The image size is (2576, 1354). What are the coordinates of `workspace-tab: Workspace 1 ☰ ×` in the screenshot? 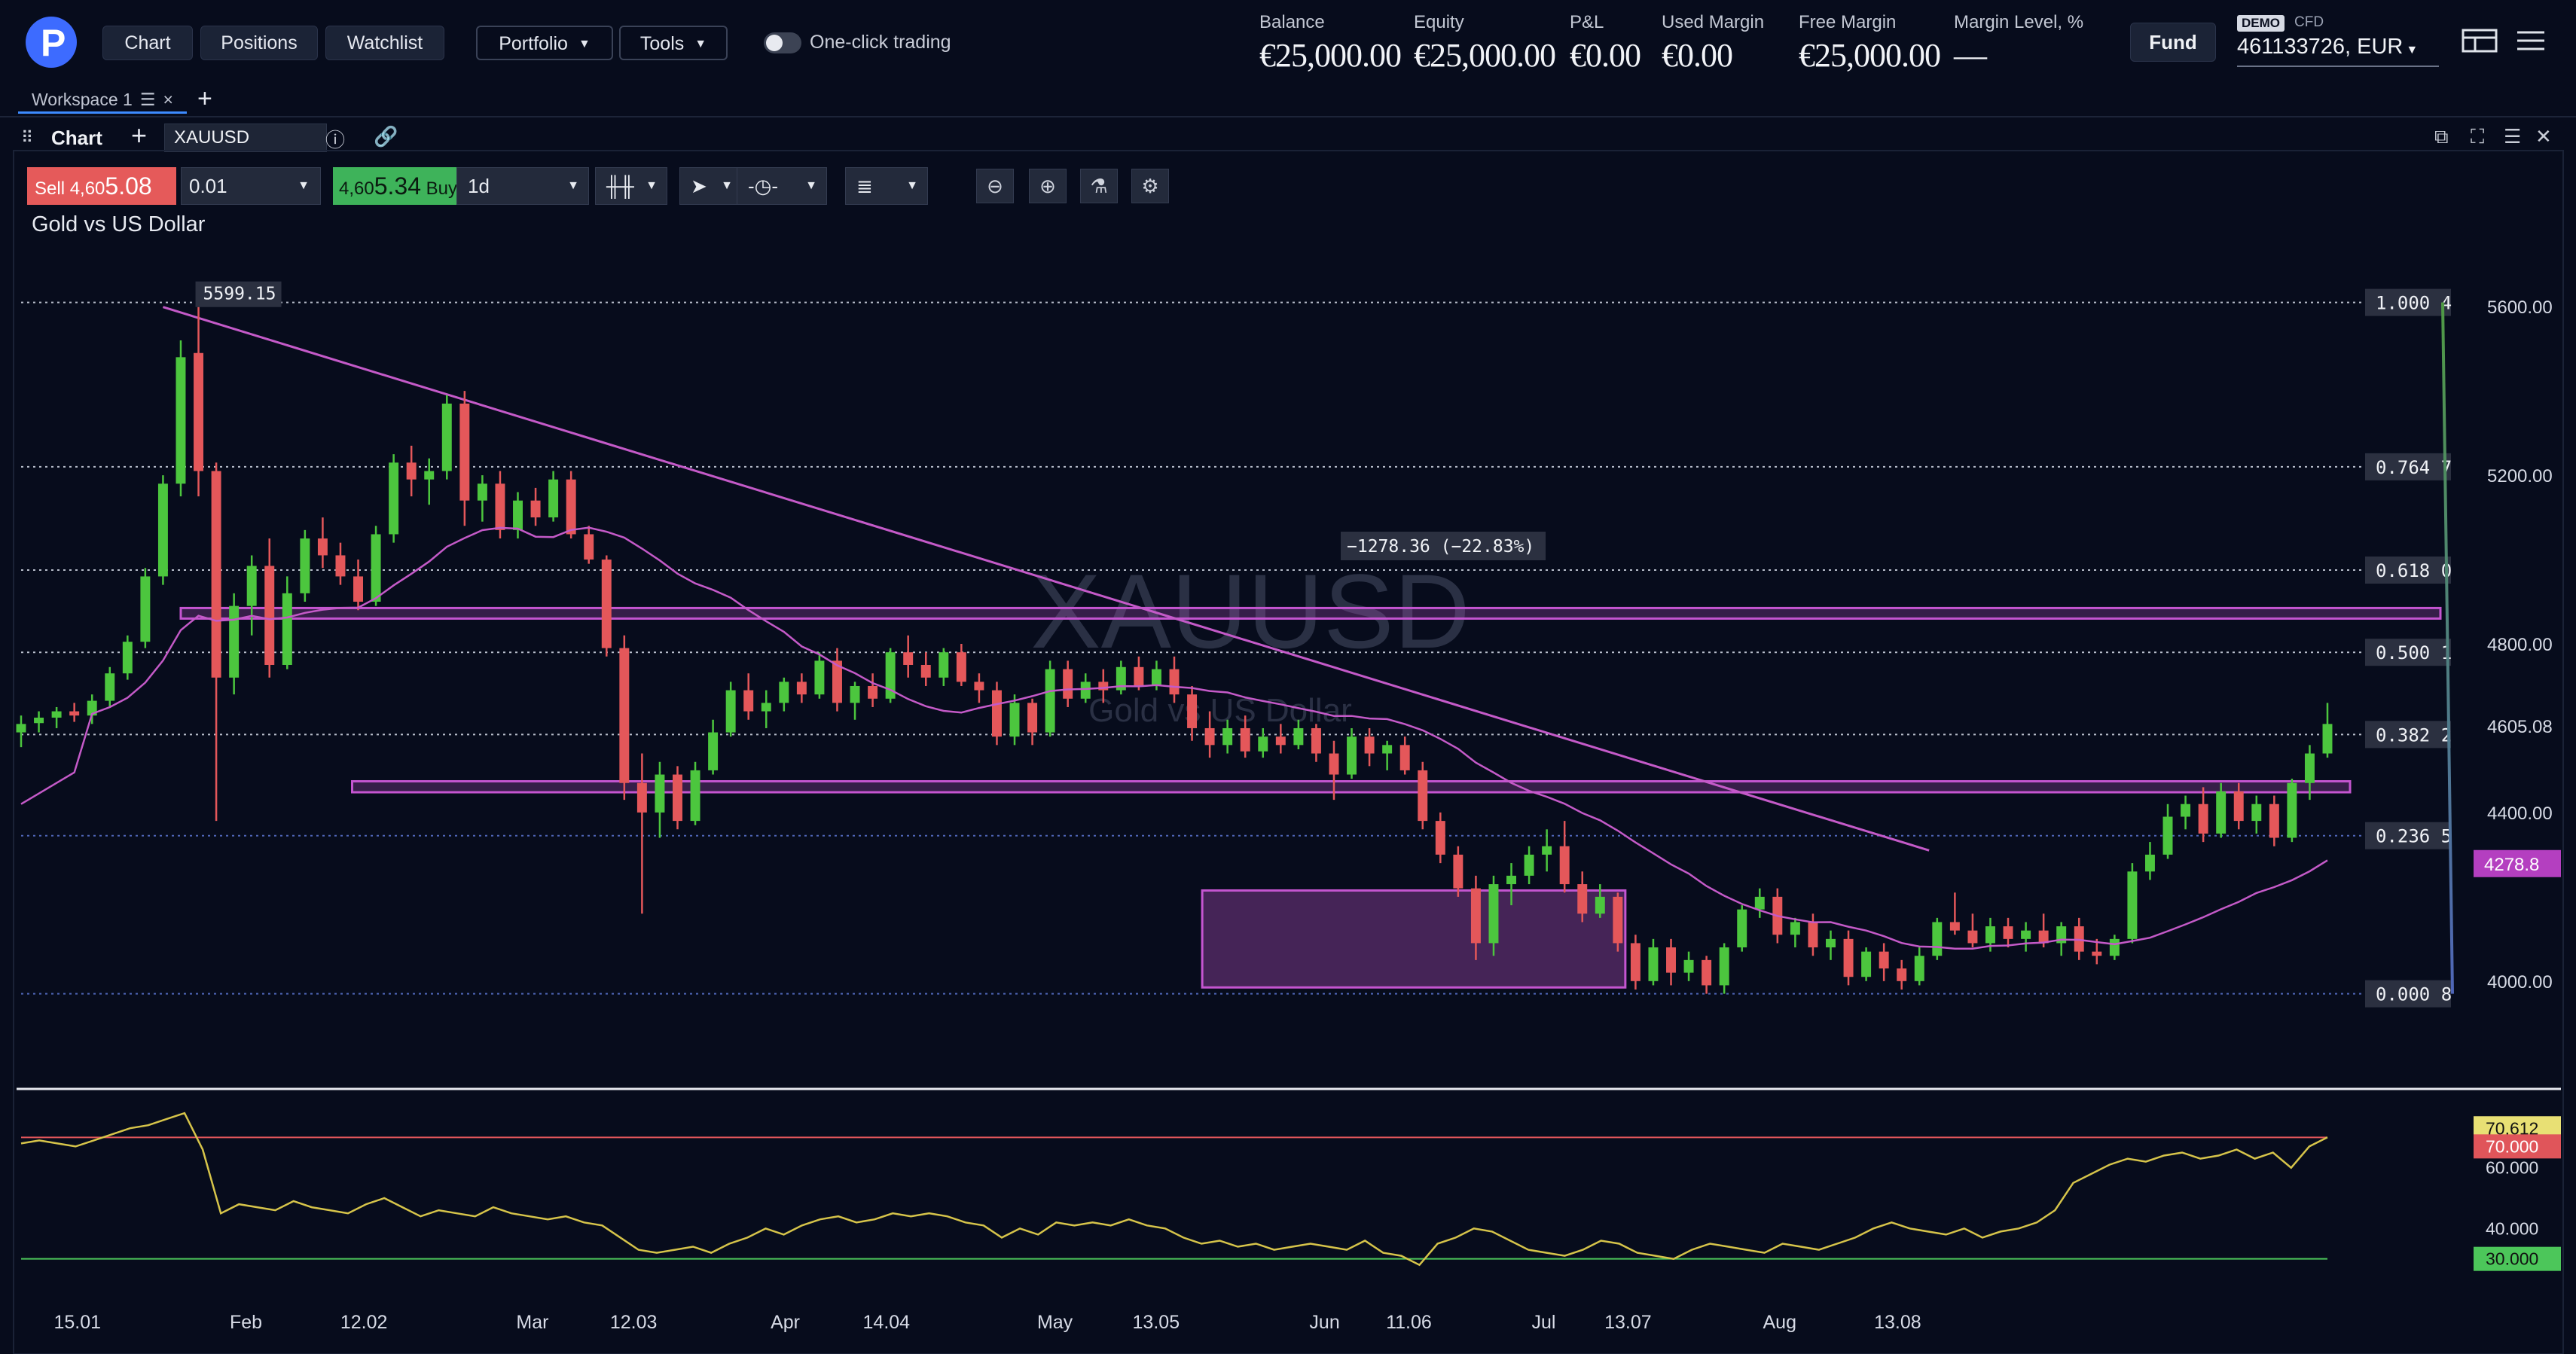 It's located at (103, 101).